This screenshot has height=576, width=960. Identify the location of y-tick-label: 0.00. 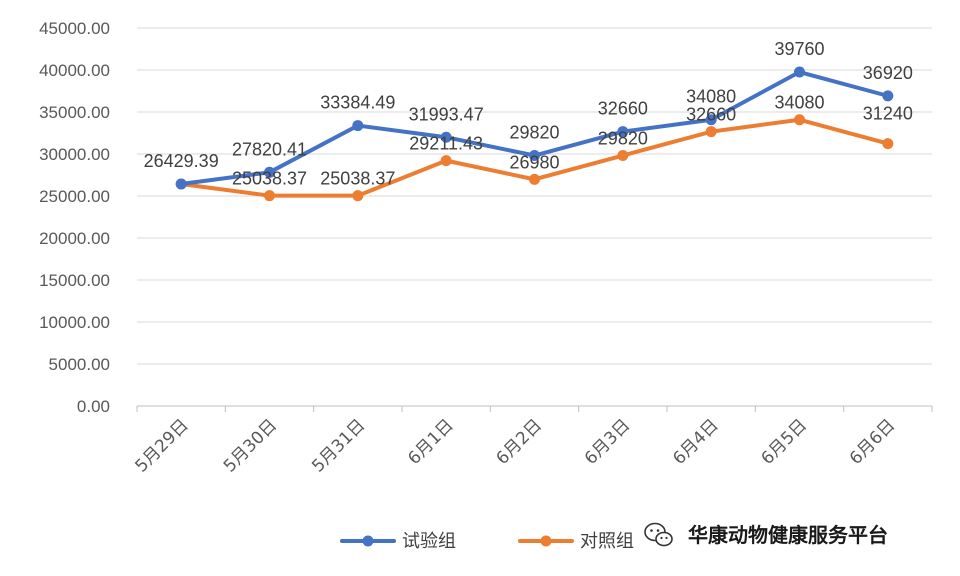
(93, 406).